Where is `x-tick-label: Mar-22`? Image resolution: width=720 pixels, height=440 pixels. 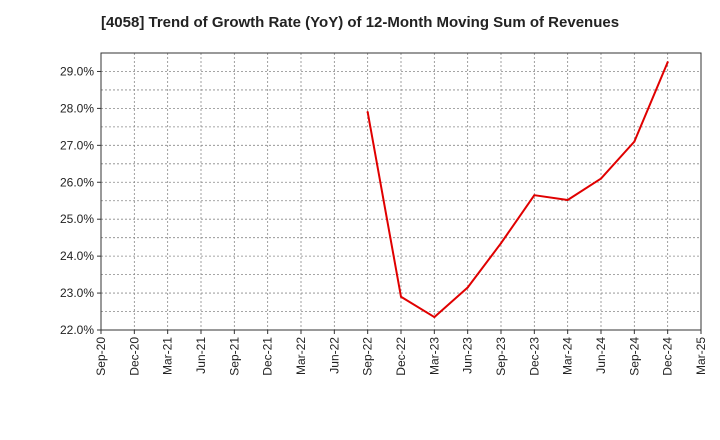 x-tick-label: Mar-22 is located at coordinates (301, 356).